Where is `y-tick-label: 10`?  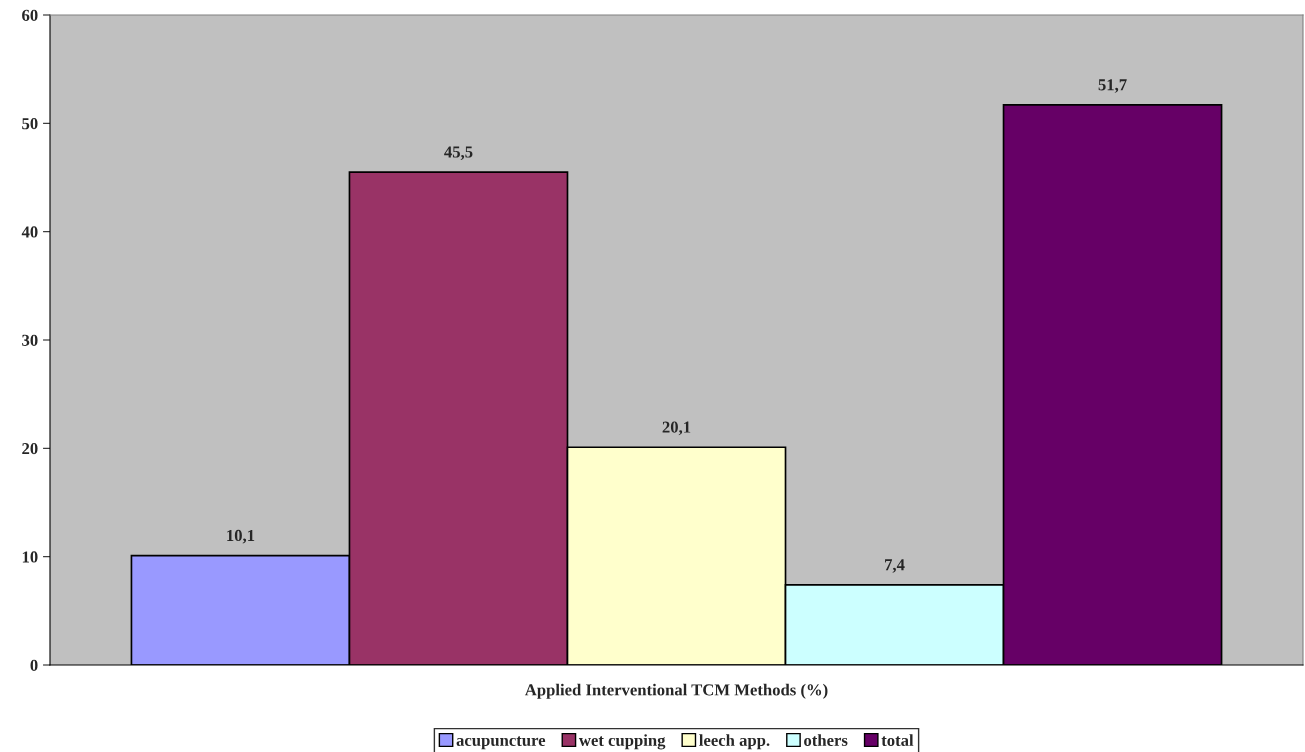
y-tick-label: 10 is located at coordinates (30, 557).